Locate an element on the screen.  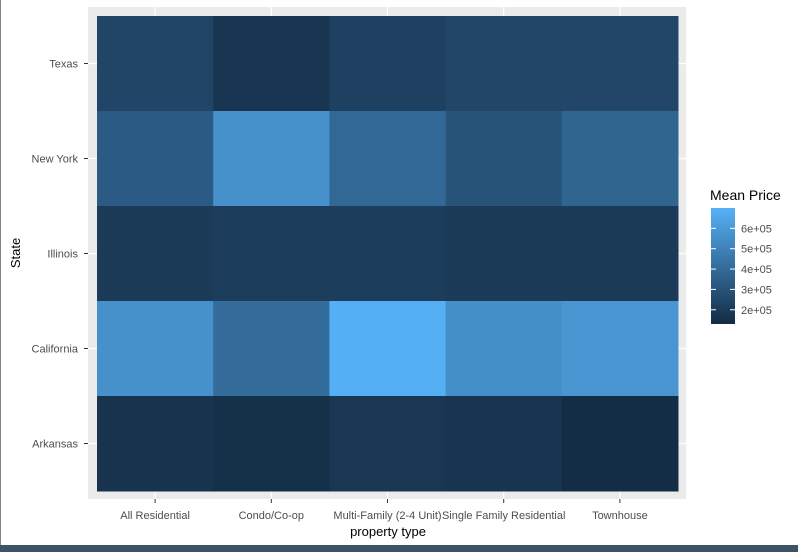
legend-tick-label: 5e+05 is located at coordinates (756, 250).